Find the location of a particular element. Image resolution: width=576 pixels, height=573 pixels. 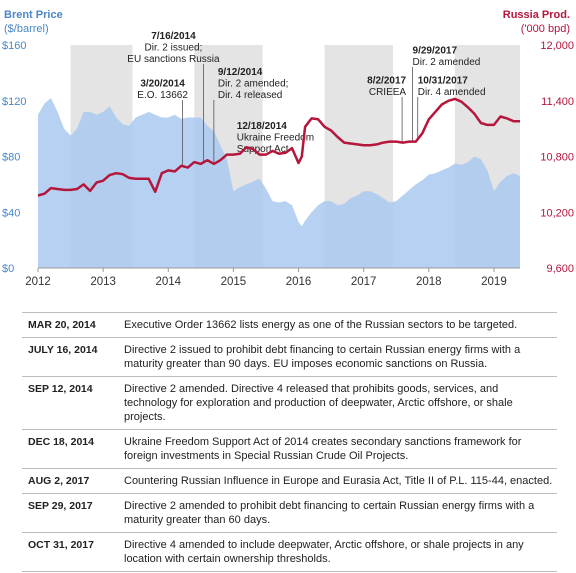

right-tick-label: 9,600 is located at coordinates (560, 269).